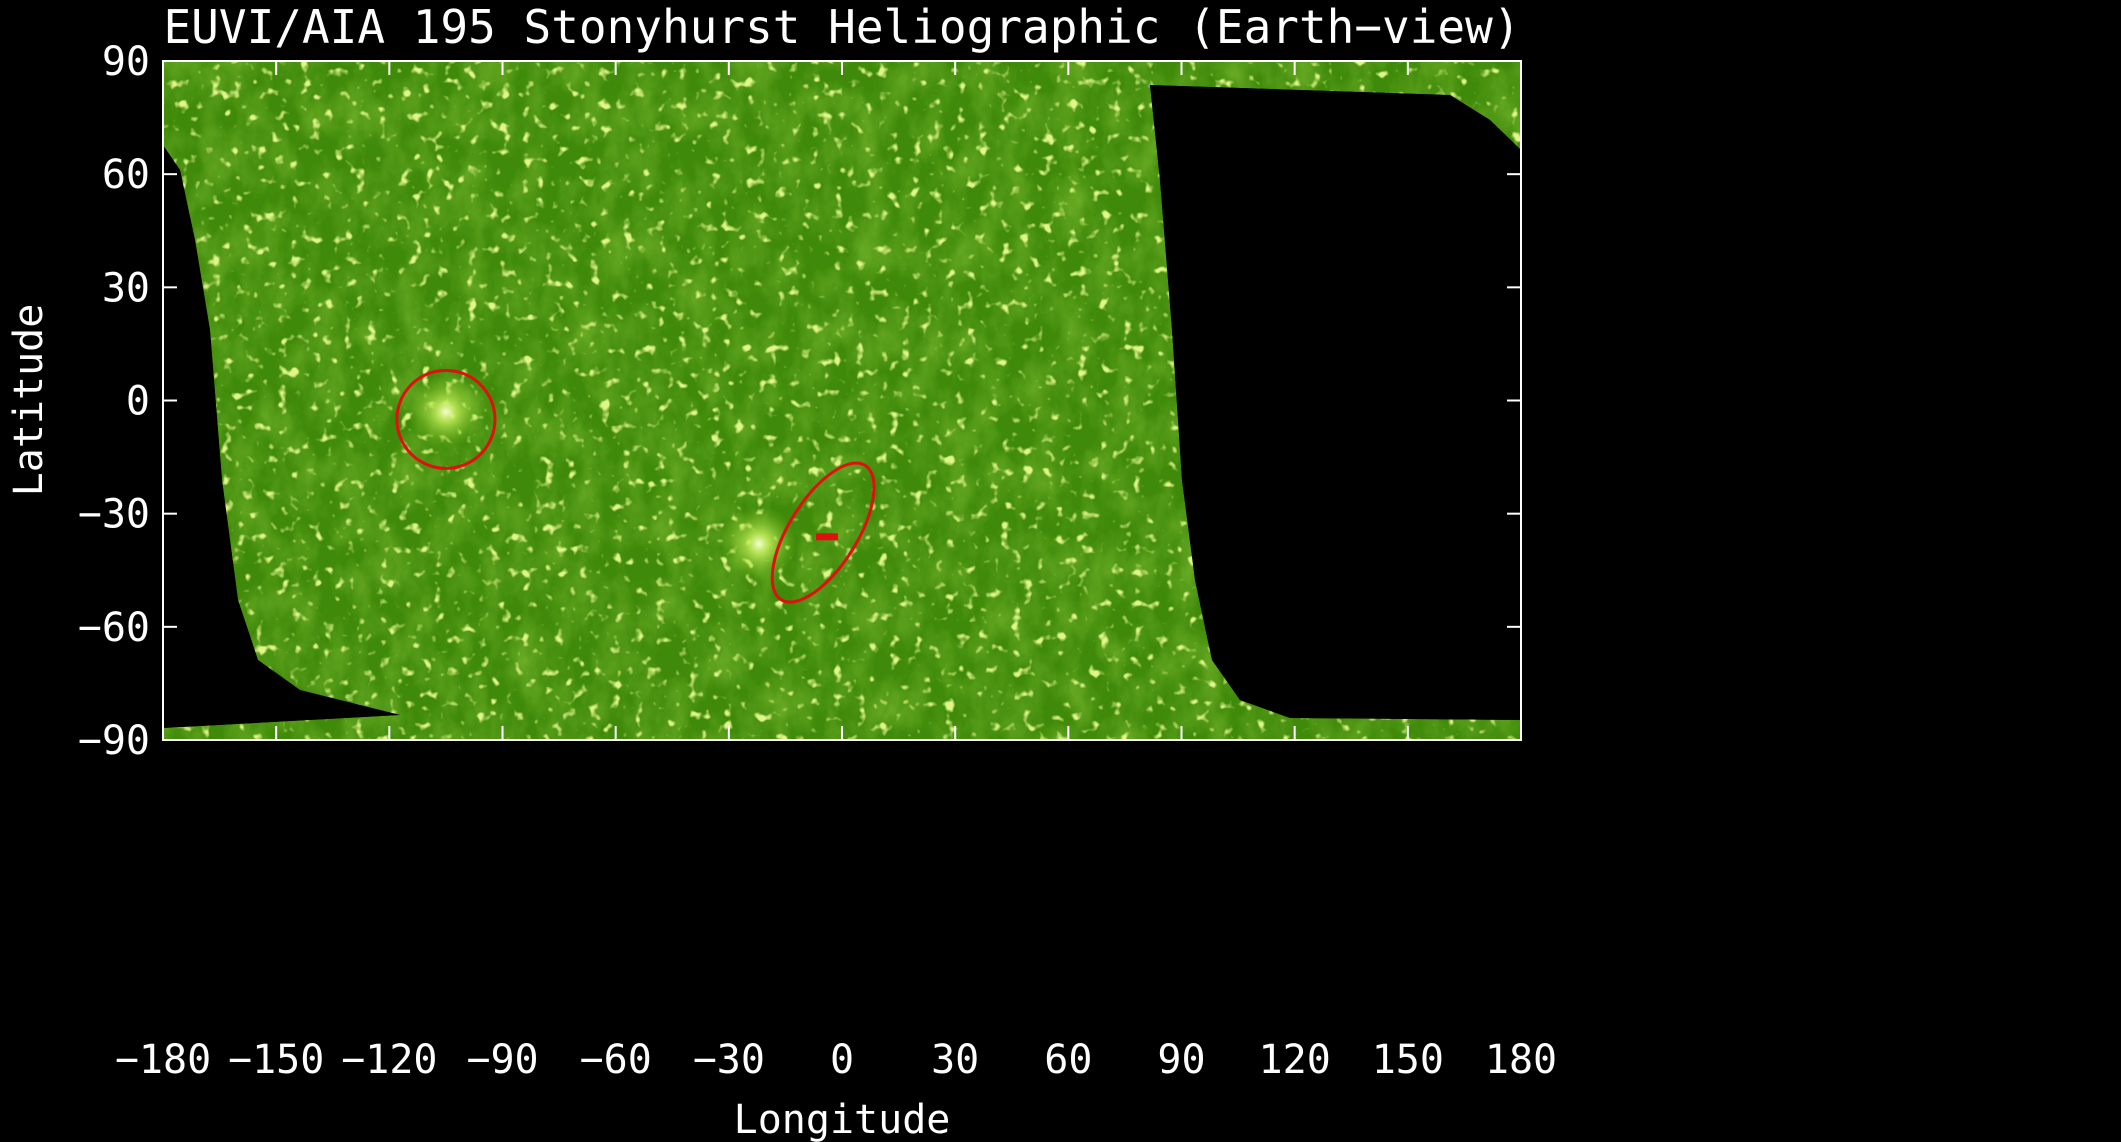  I want to click on active-regions, so click(602, 477).